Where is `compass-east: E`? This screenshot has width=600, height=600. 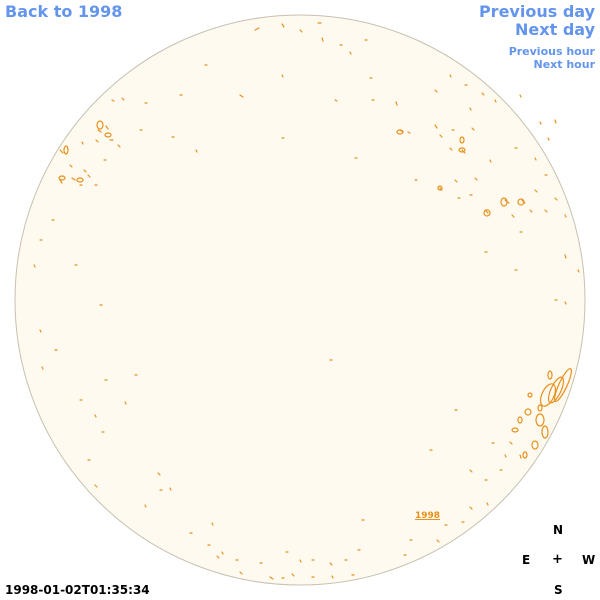
compass-east: E is located at coordinates (526, 560).